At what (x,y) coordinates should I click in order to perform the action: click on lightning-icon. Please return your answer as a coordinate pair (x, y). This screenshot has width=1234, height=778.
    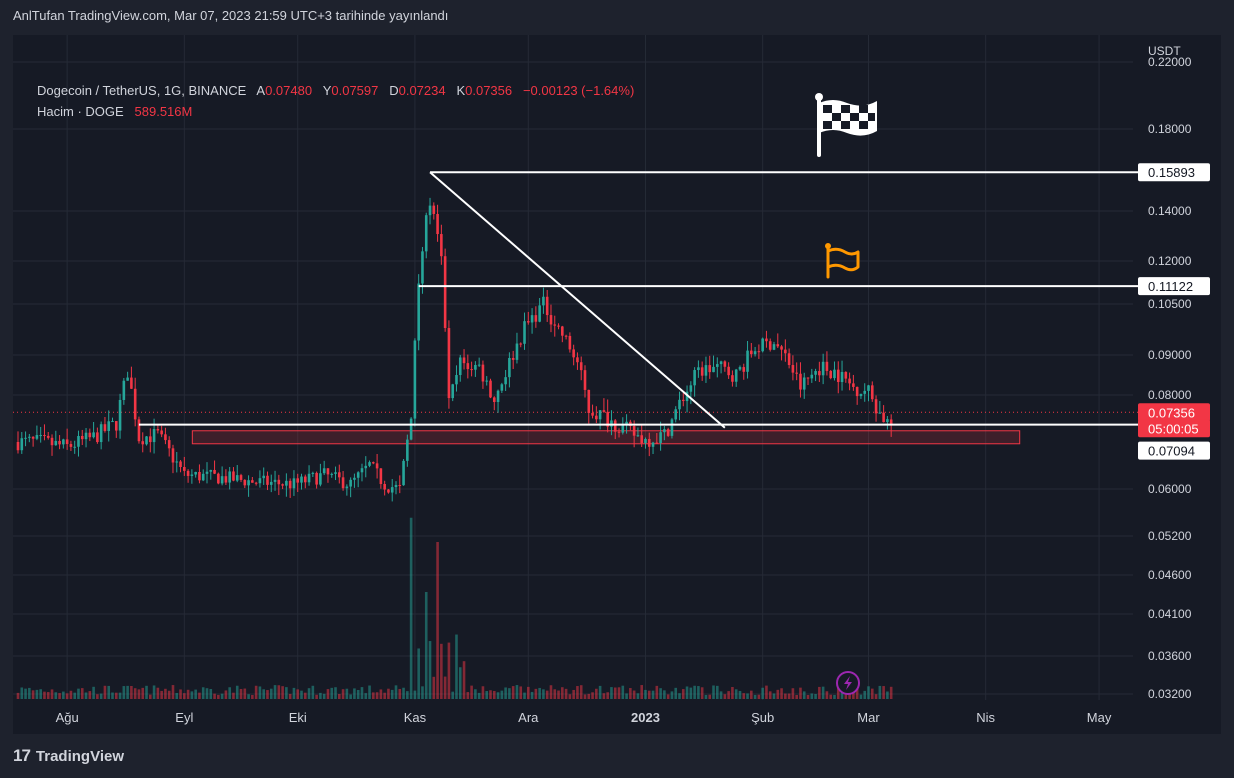
    Looking at the image, I should click on (848, 683).